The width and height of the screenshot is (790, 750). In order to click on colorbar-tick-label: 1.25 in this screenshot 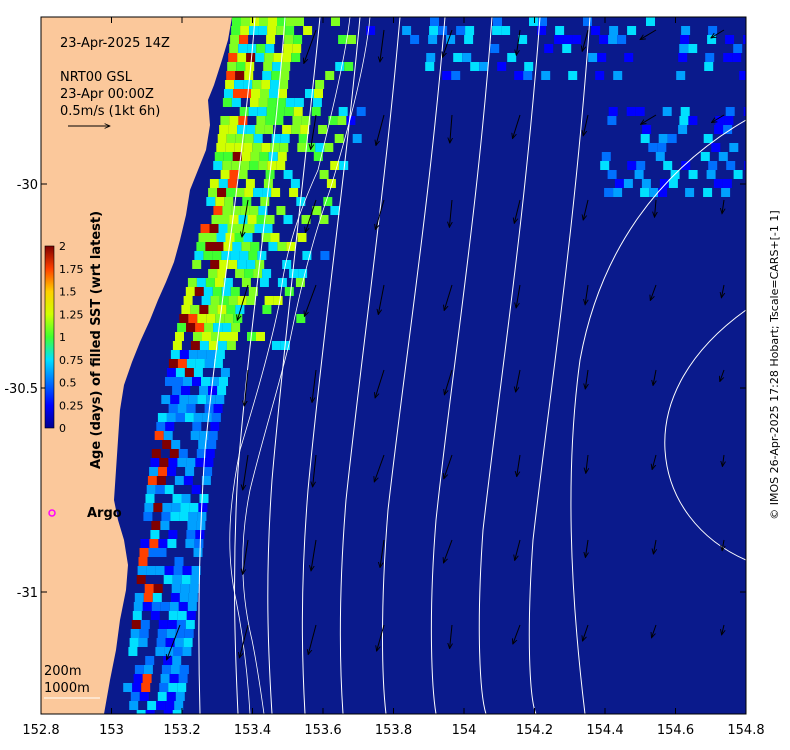, I will do `click(71, 314)`.